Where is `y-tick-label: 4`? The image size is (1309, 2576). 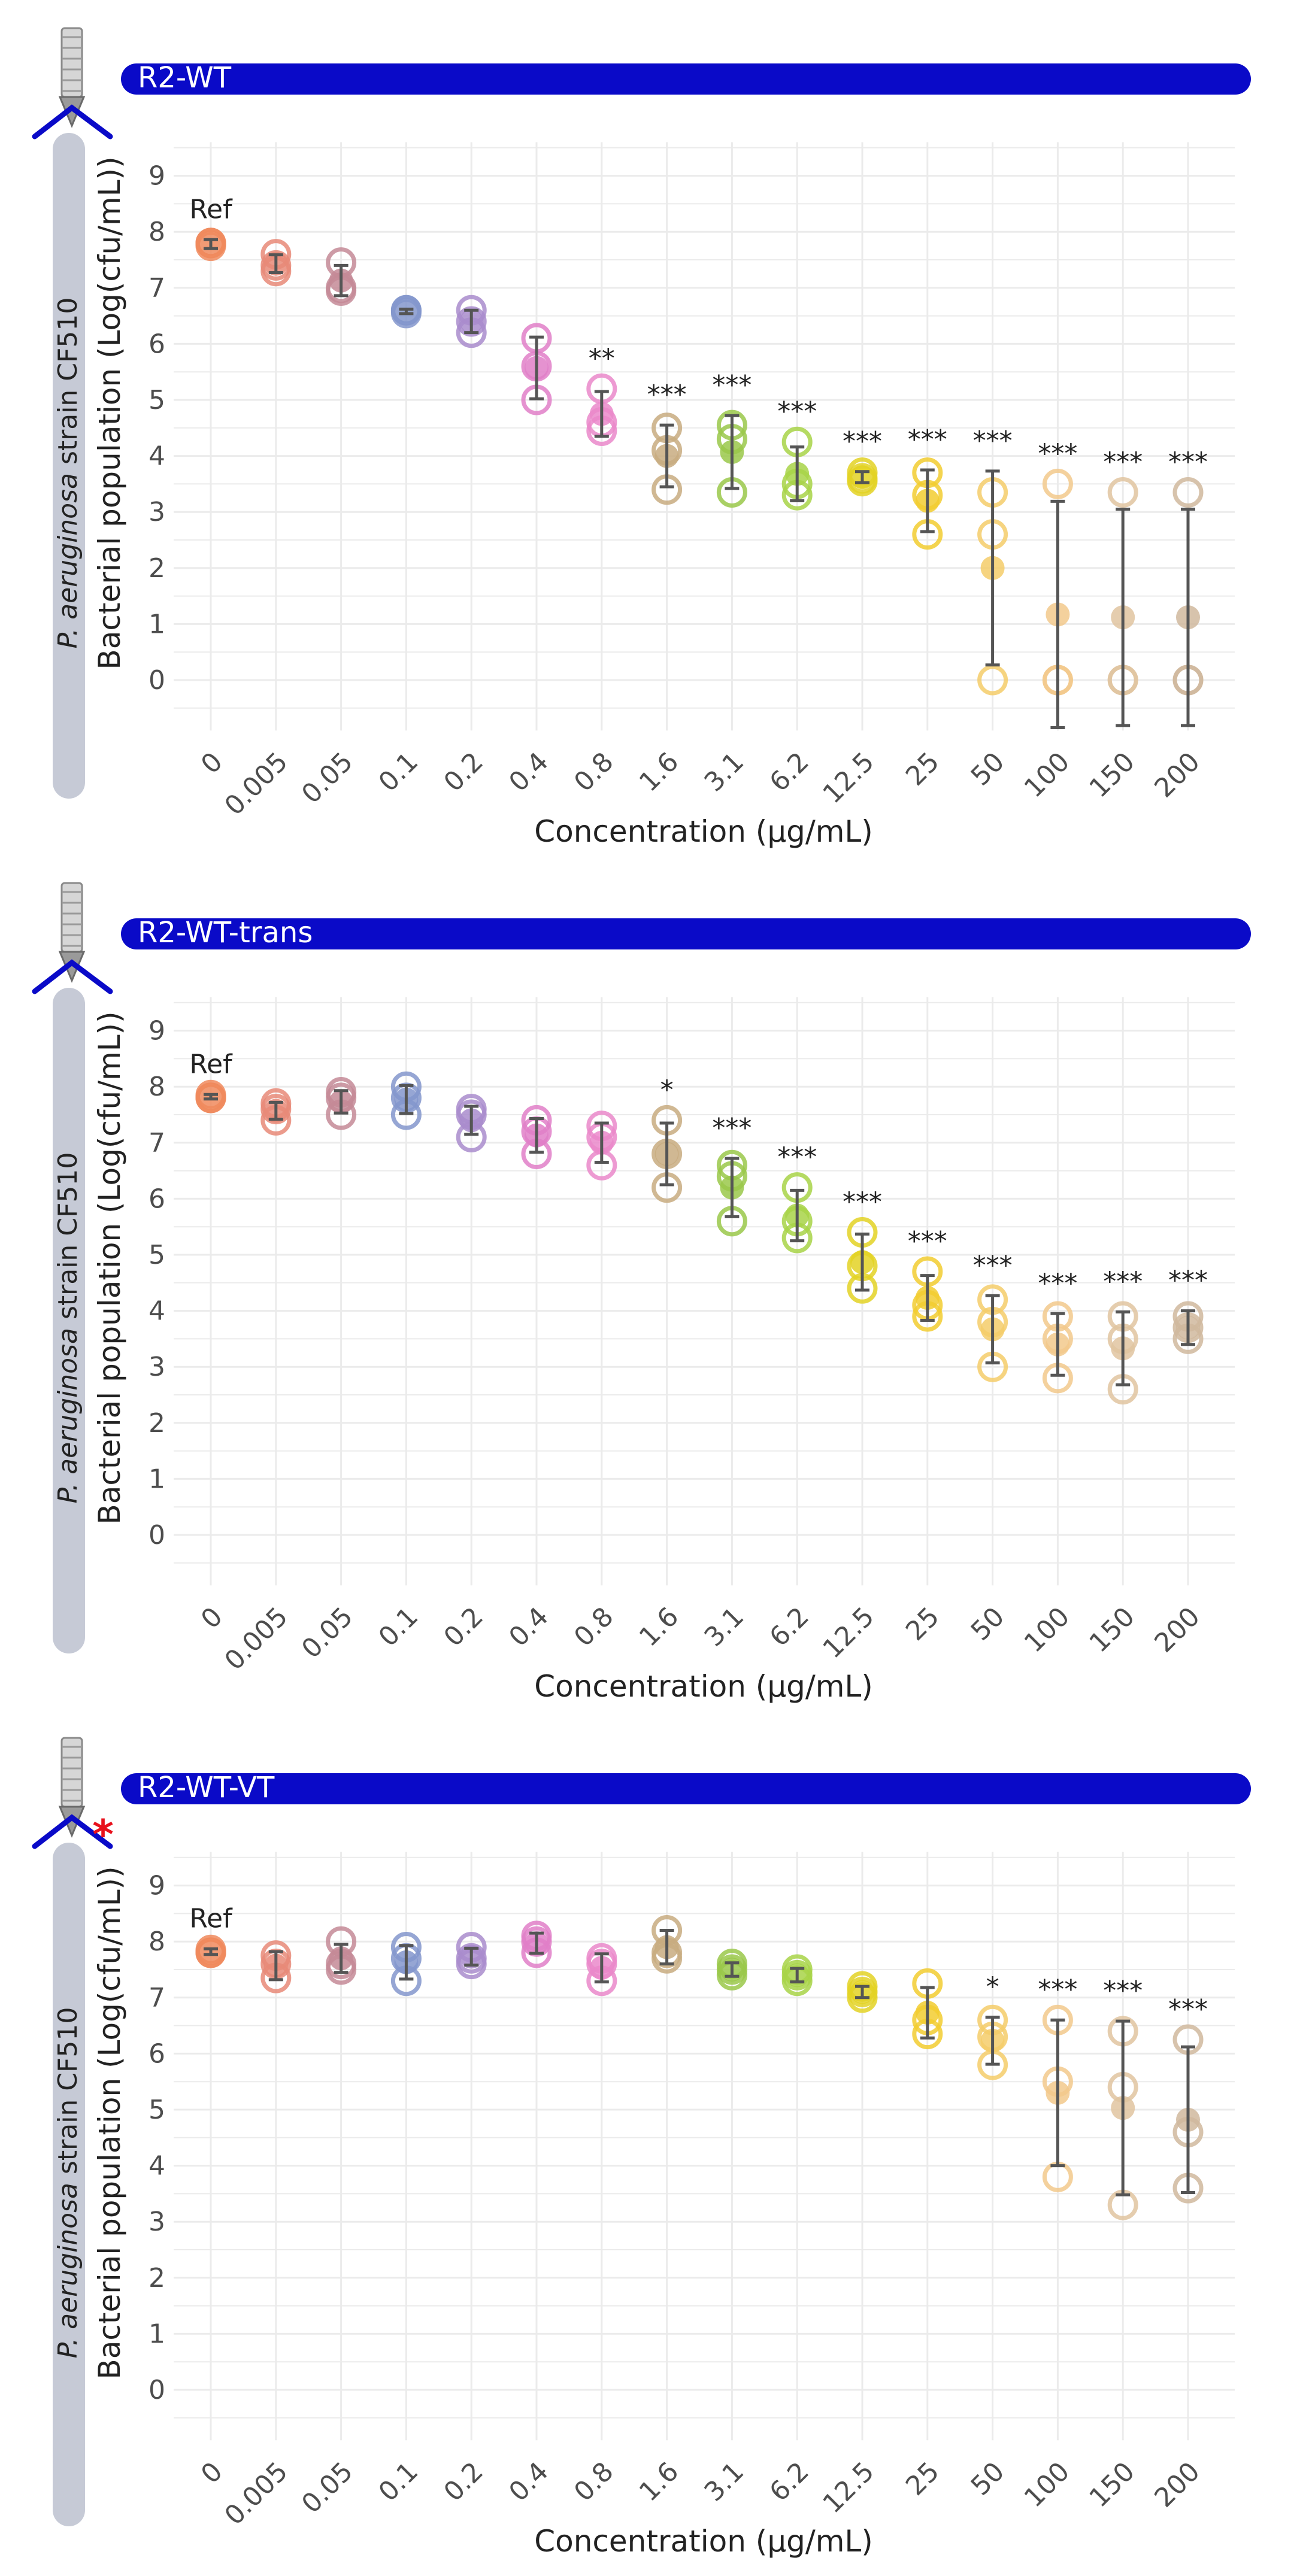 y-tick-label: 4 is located at coordinates (157, 456).